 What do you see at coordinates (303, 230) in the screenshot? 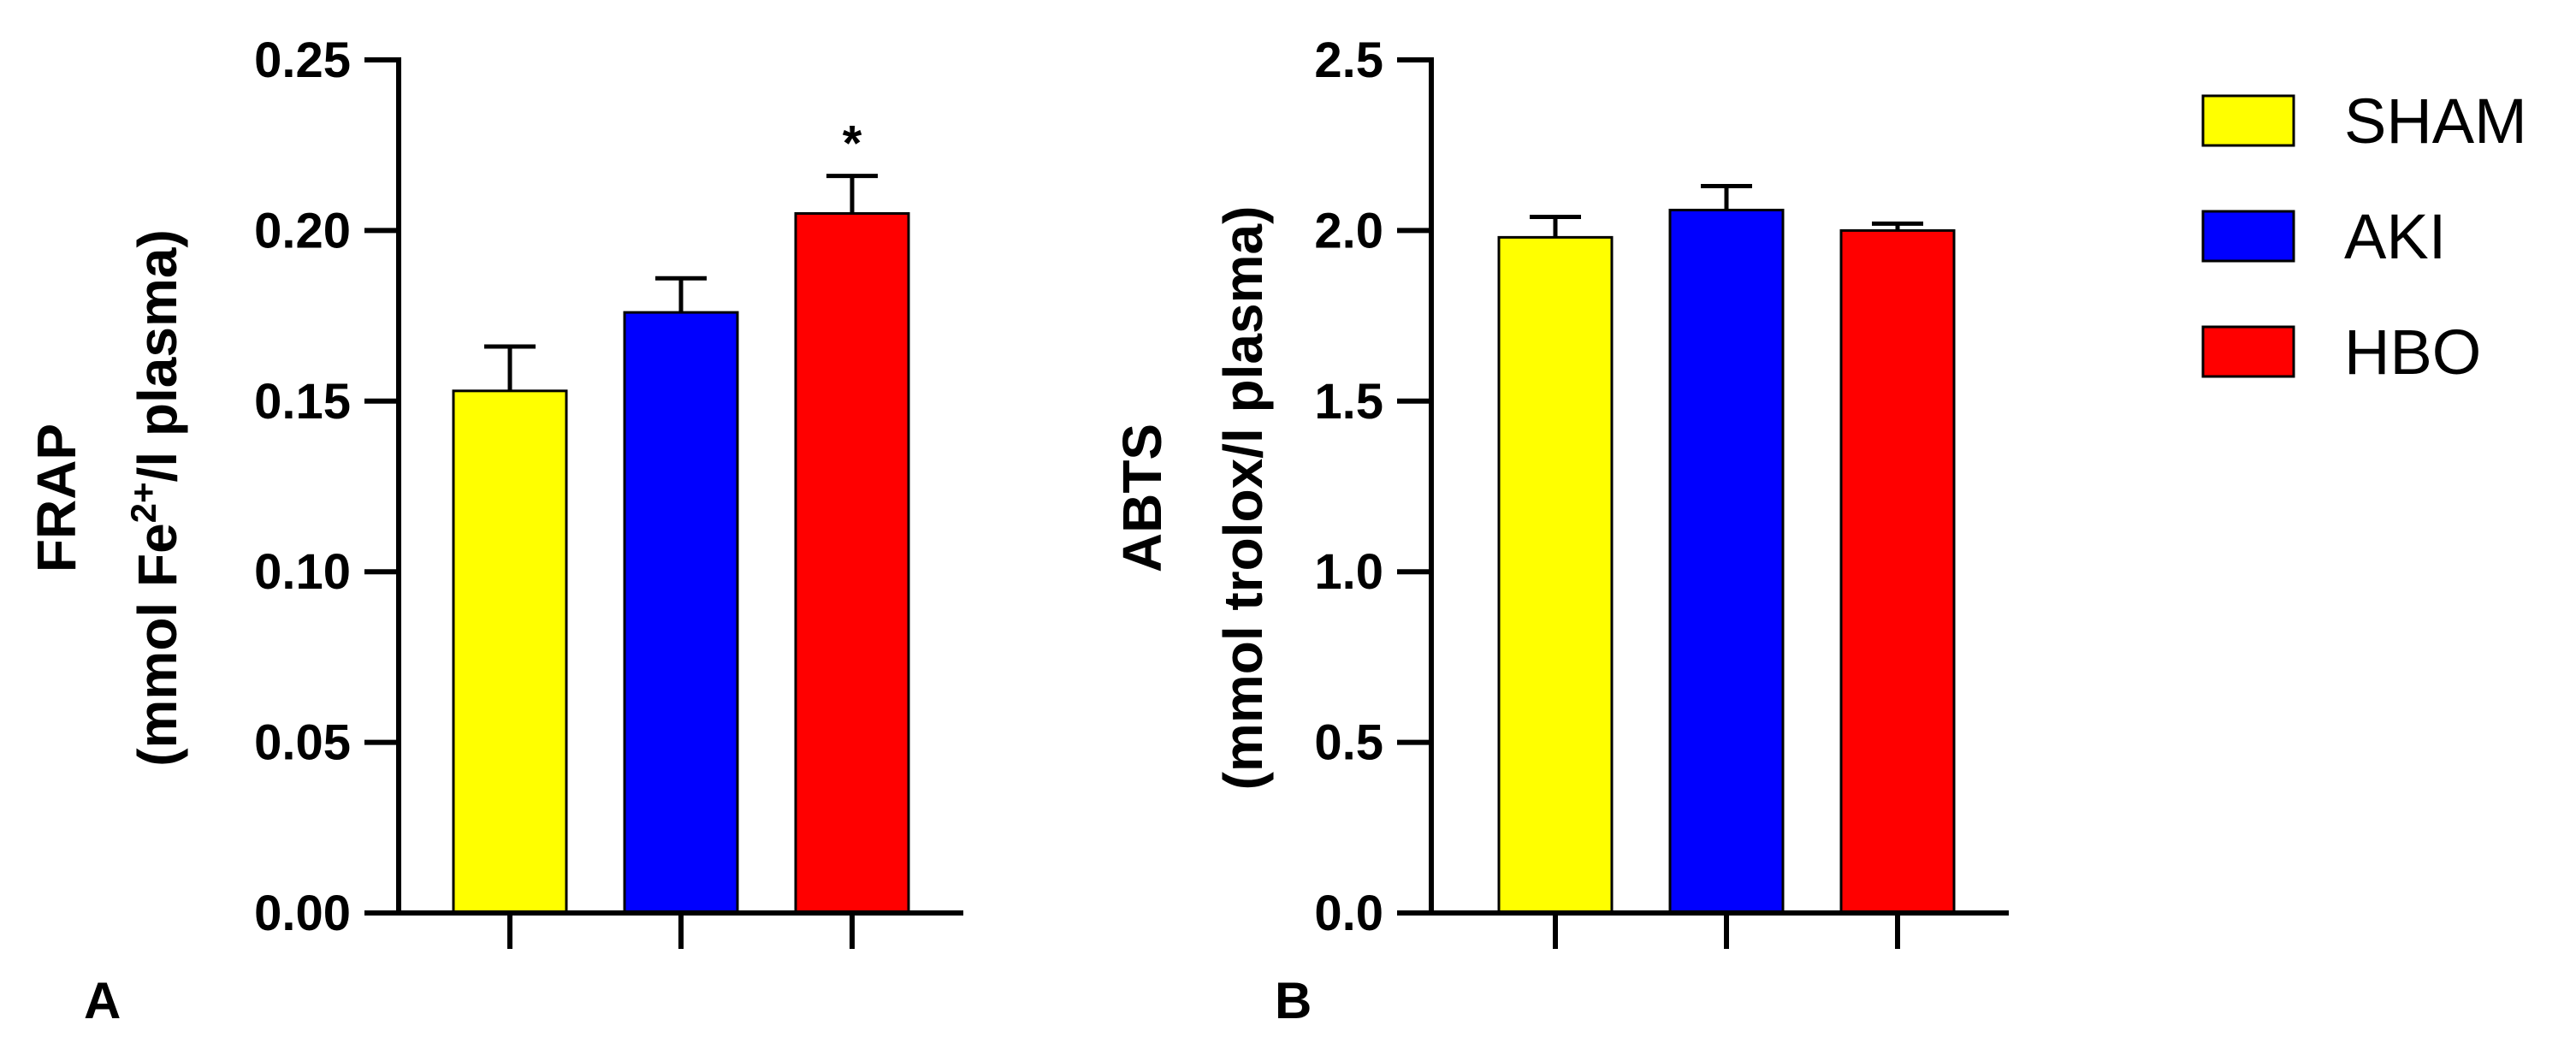
I see `panel-a-y-tick-label: 0.20` at bounding box center [303, 230].